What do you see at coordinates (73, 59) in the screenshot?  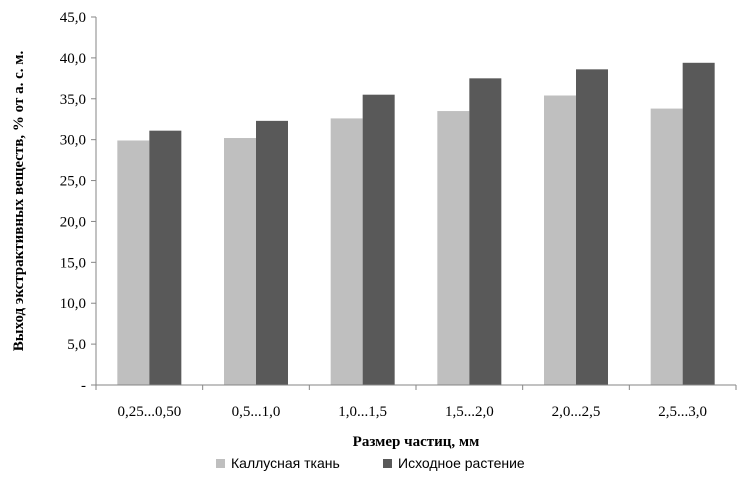 I see `y-tick-label: 40,0` at bounding box center [73, 59].